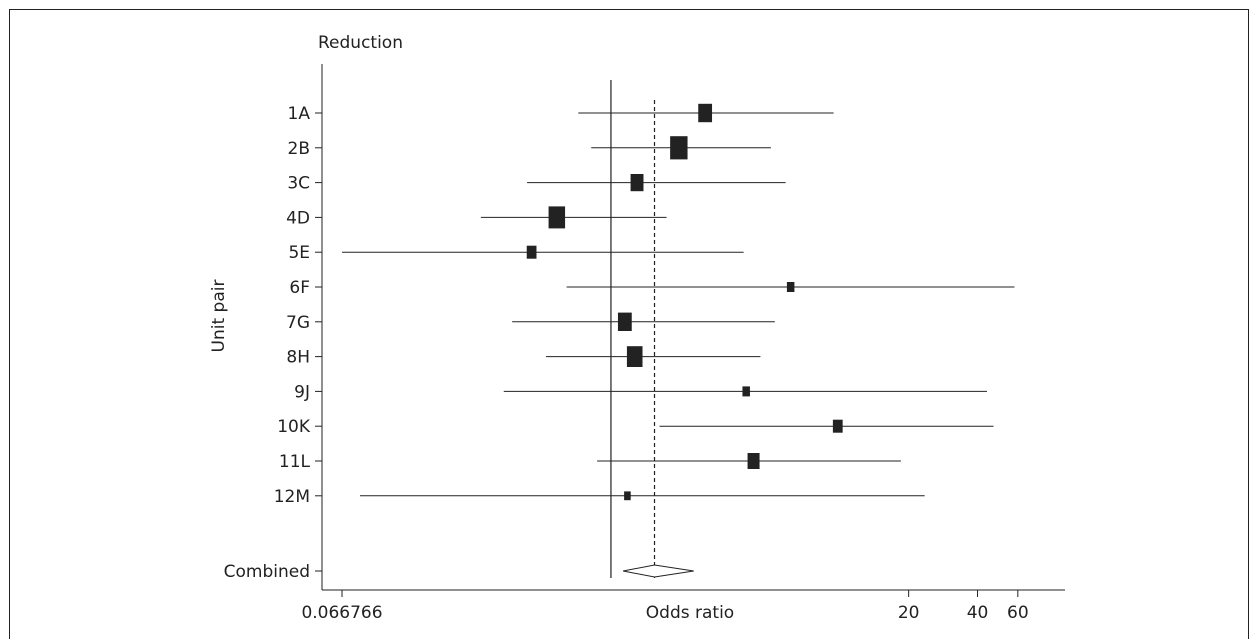 This screenshot has width=1258, height=639. Describe the element at coordinates (299, 149) in the screenshot. I see `row-label: 2B` at that location.